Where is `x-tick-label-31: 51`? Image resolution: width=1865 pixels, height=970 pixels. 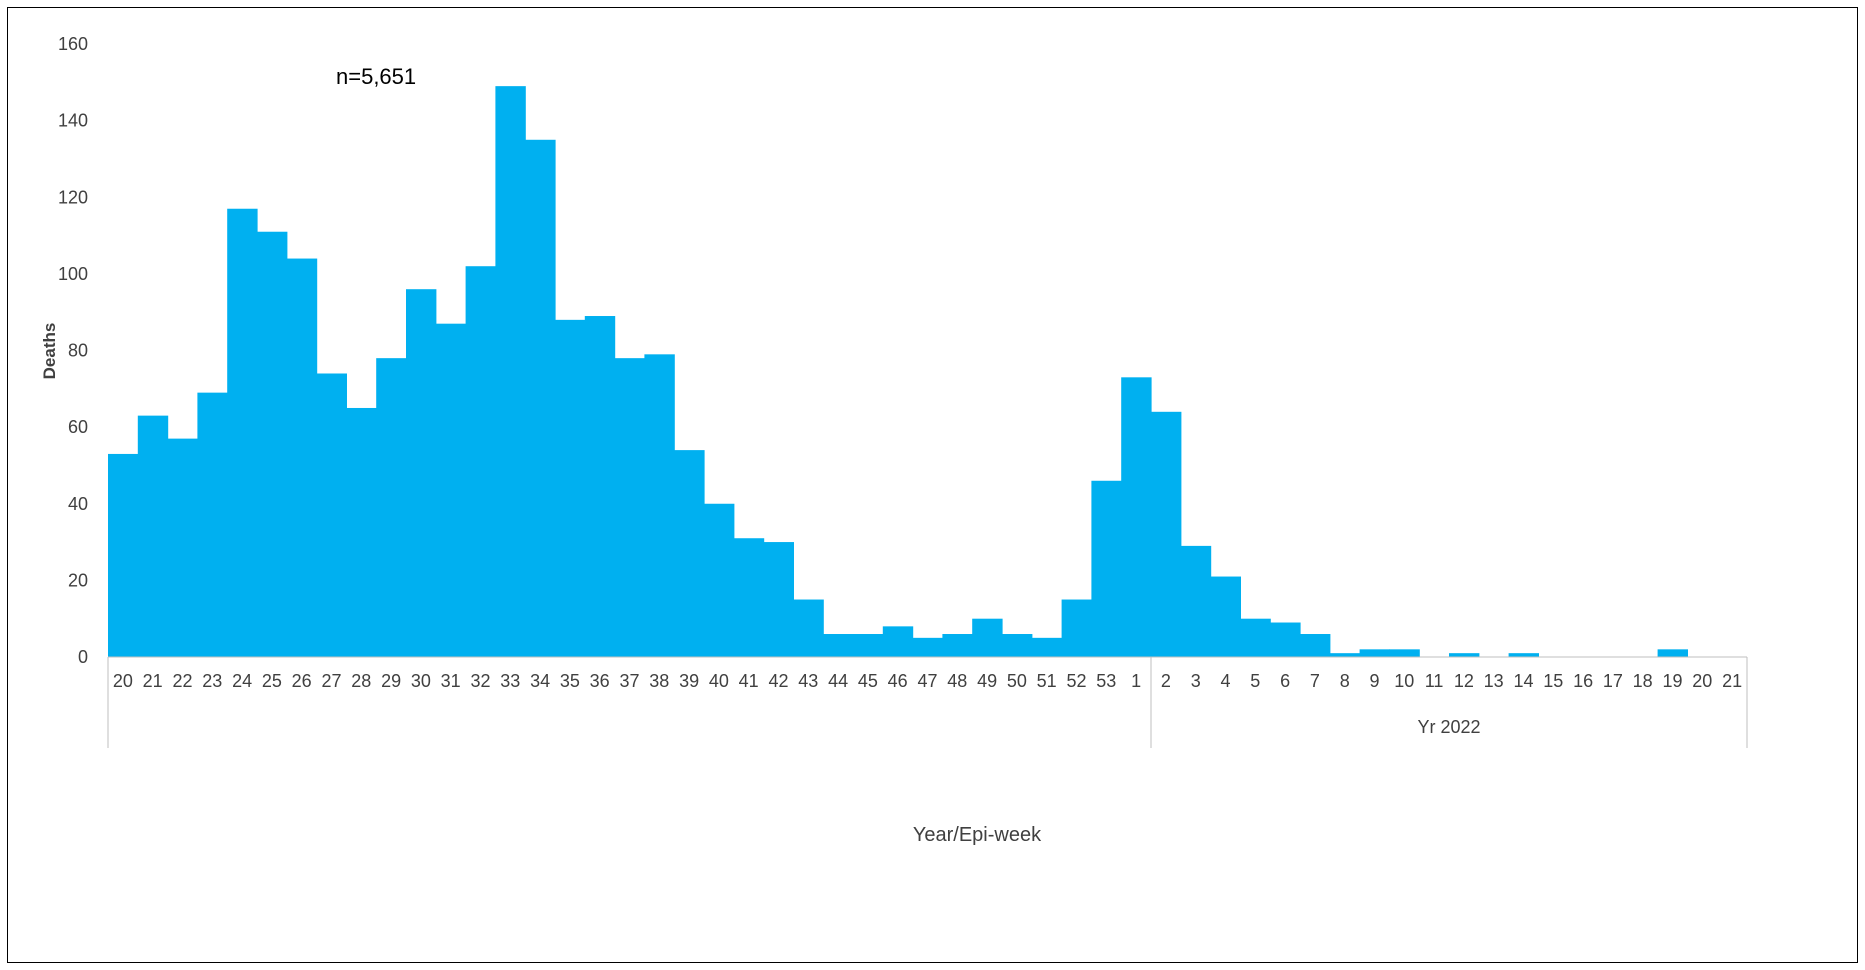
x-tick-label-31: 51 is located at coordinates (1047, 681).